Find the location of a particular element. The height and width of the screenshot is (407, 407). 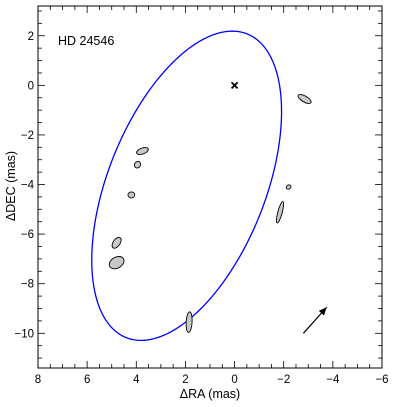

y-tick-label: −6 is located at coordinates (27, 235).